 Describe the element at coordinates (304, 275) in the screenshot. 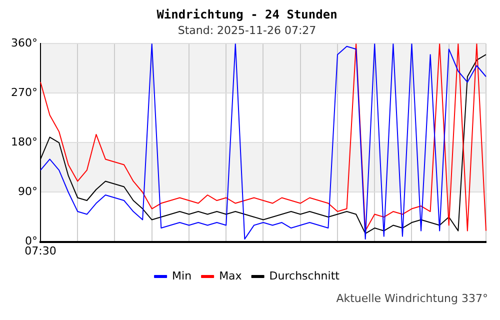

I see `legend-label: Durchschnitt` at that location.